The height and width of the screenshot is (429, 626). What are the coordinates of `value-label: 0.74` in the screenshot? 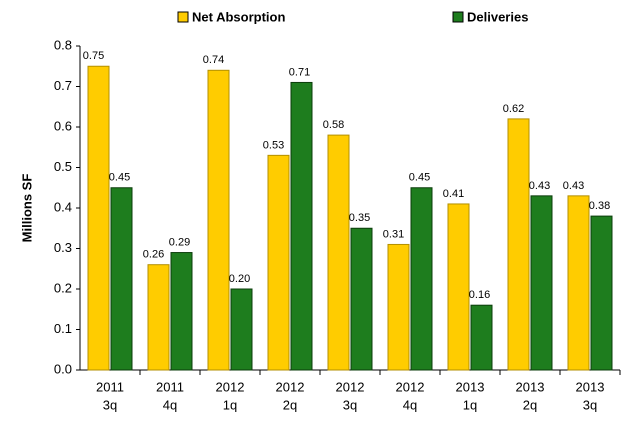 It's located at (213, 60).